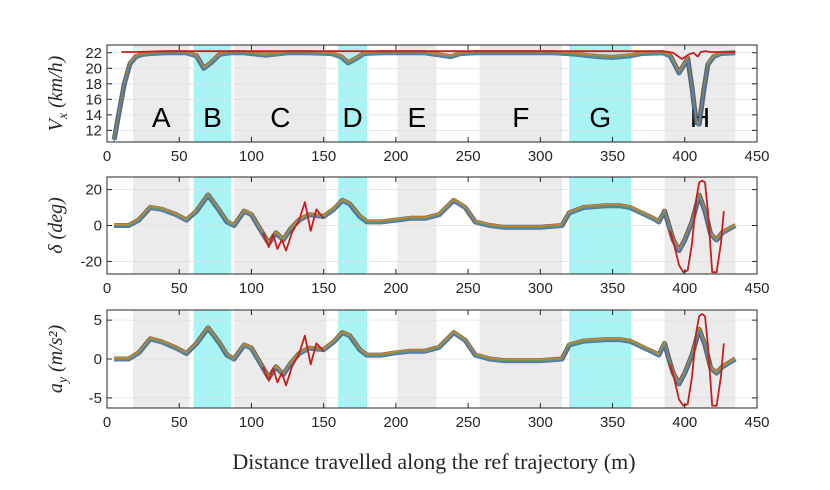  Describe the element at coordinates (612, 156) in the screenshot. I see `panel-0-xtick-label: 350` at that location.